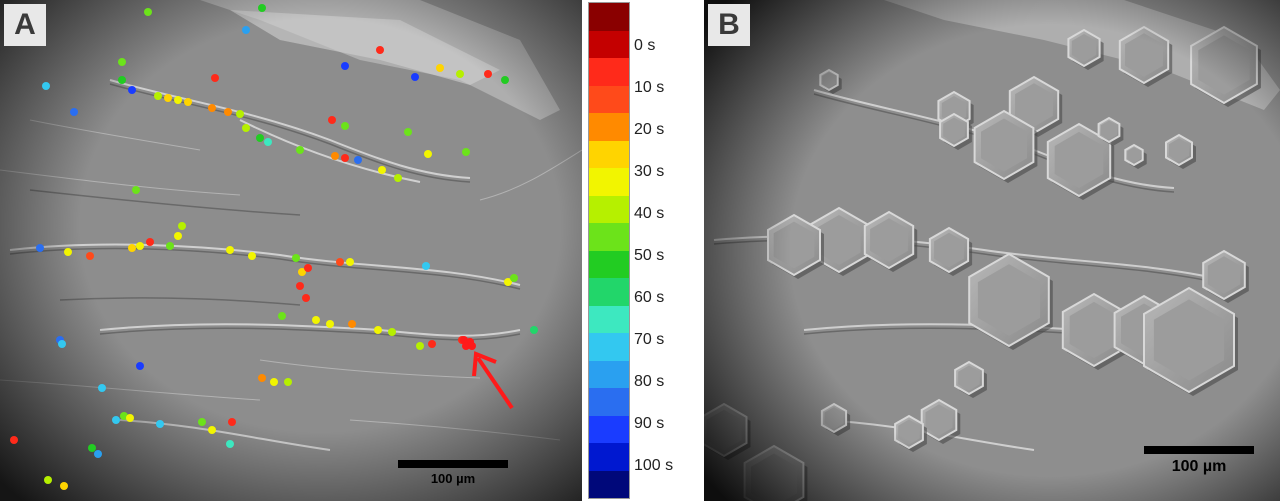 Image resolution: width=1280 pixels, height=501 pixels. I want to click on colorbar-label: 60 s, so click(649, 297).